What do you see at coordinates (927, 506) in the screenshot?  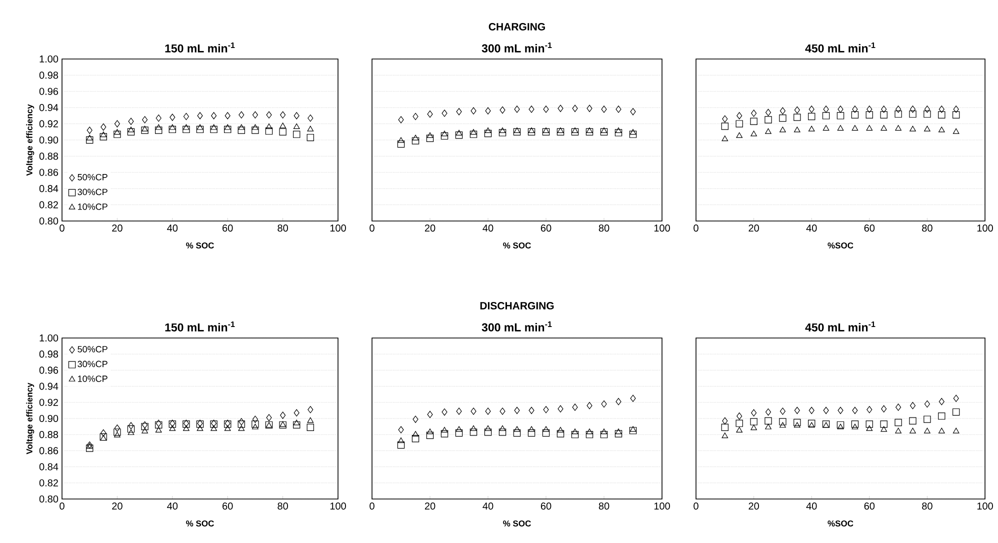 I see `x-tick-label: 80` at bounding box center [927, 506].